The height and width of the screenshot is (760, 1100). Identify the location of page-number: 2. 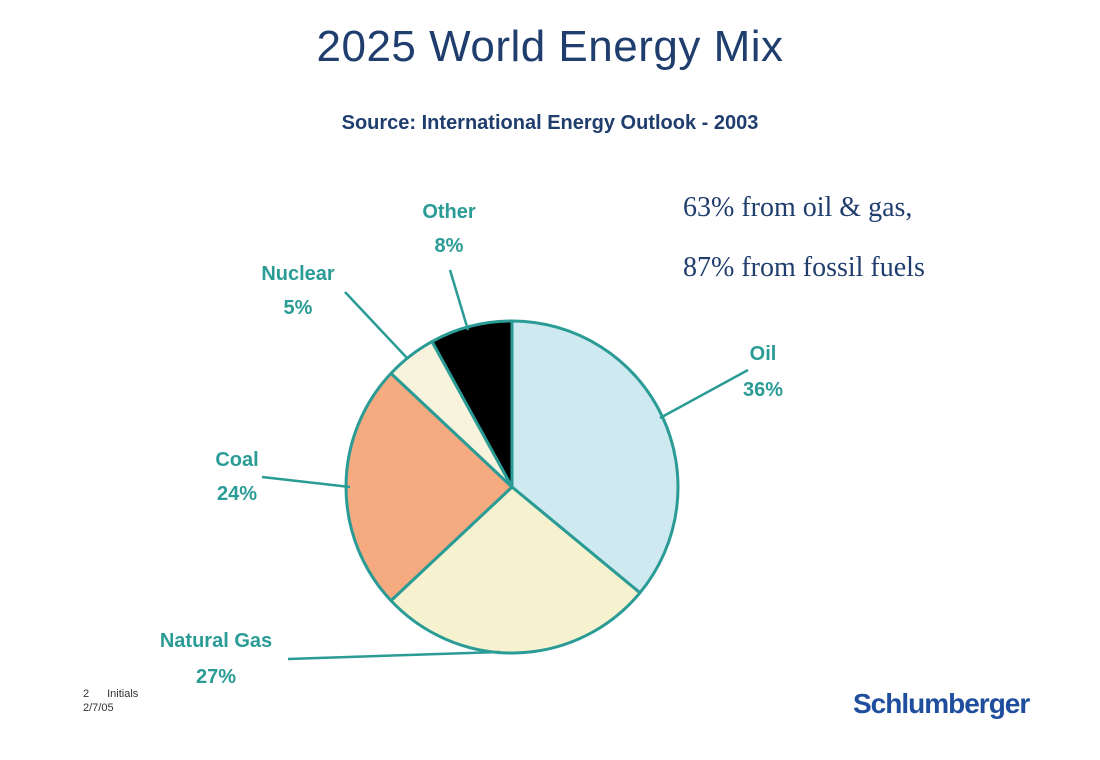
(86, 694).